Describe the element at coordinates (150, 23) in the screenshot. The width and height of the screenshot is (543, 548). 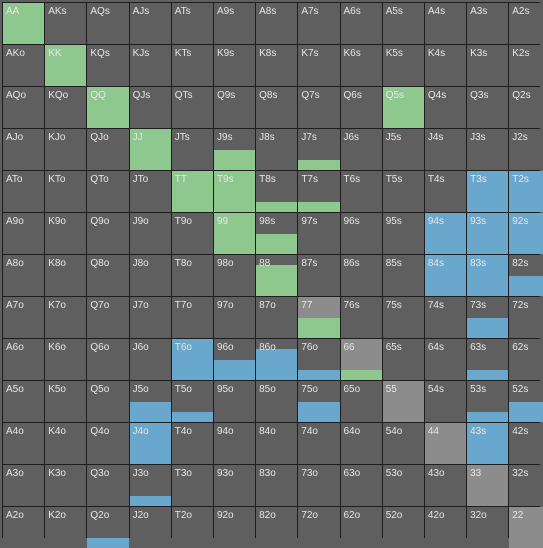
I see `hand-cell-ajs: AJs` at that location.